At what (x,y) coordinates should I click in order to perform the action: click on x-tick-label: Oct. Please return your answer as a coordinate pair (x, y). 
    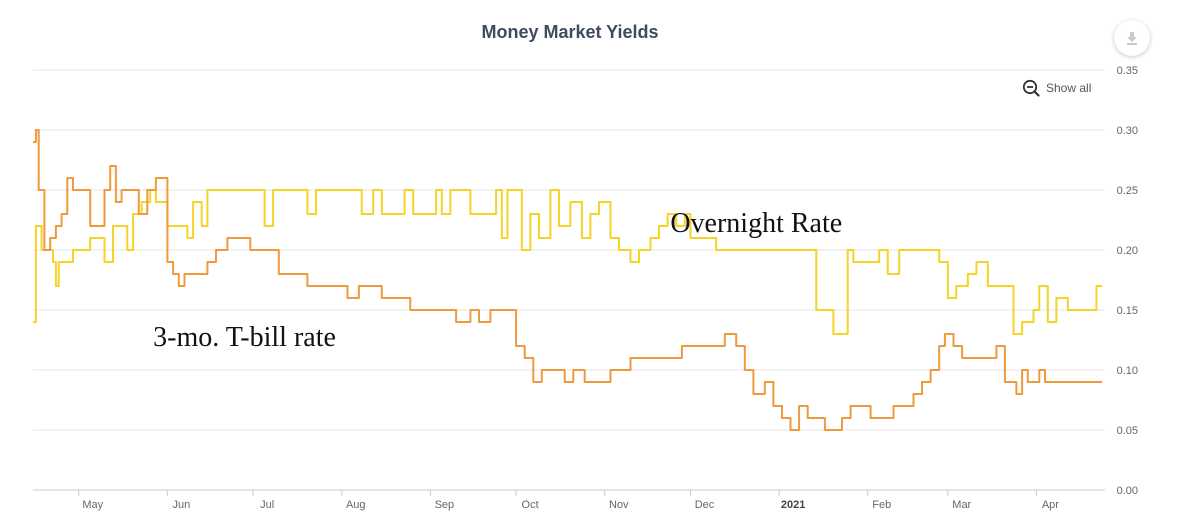
    Looking at the image, I should click on (530, 505).